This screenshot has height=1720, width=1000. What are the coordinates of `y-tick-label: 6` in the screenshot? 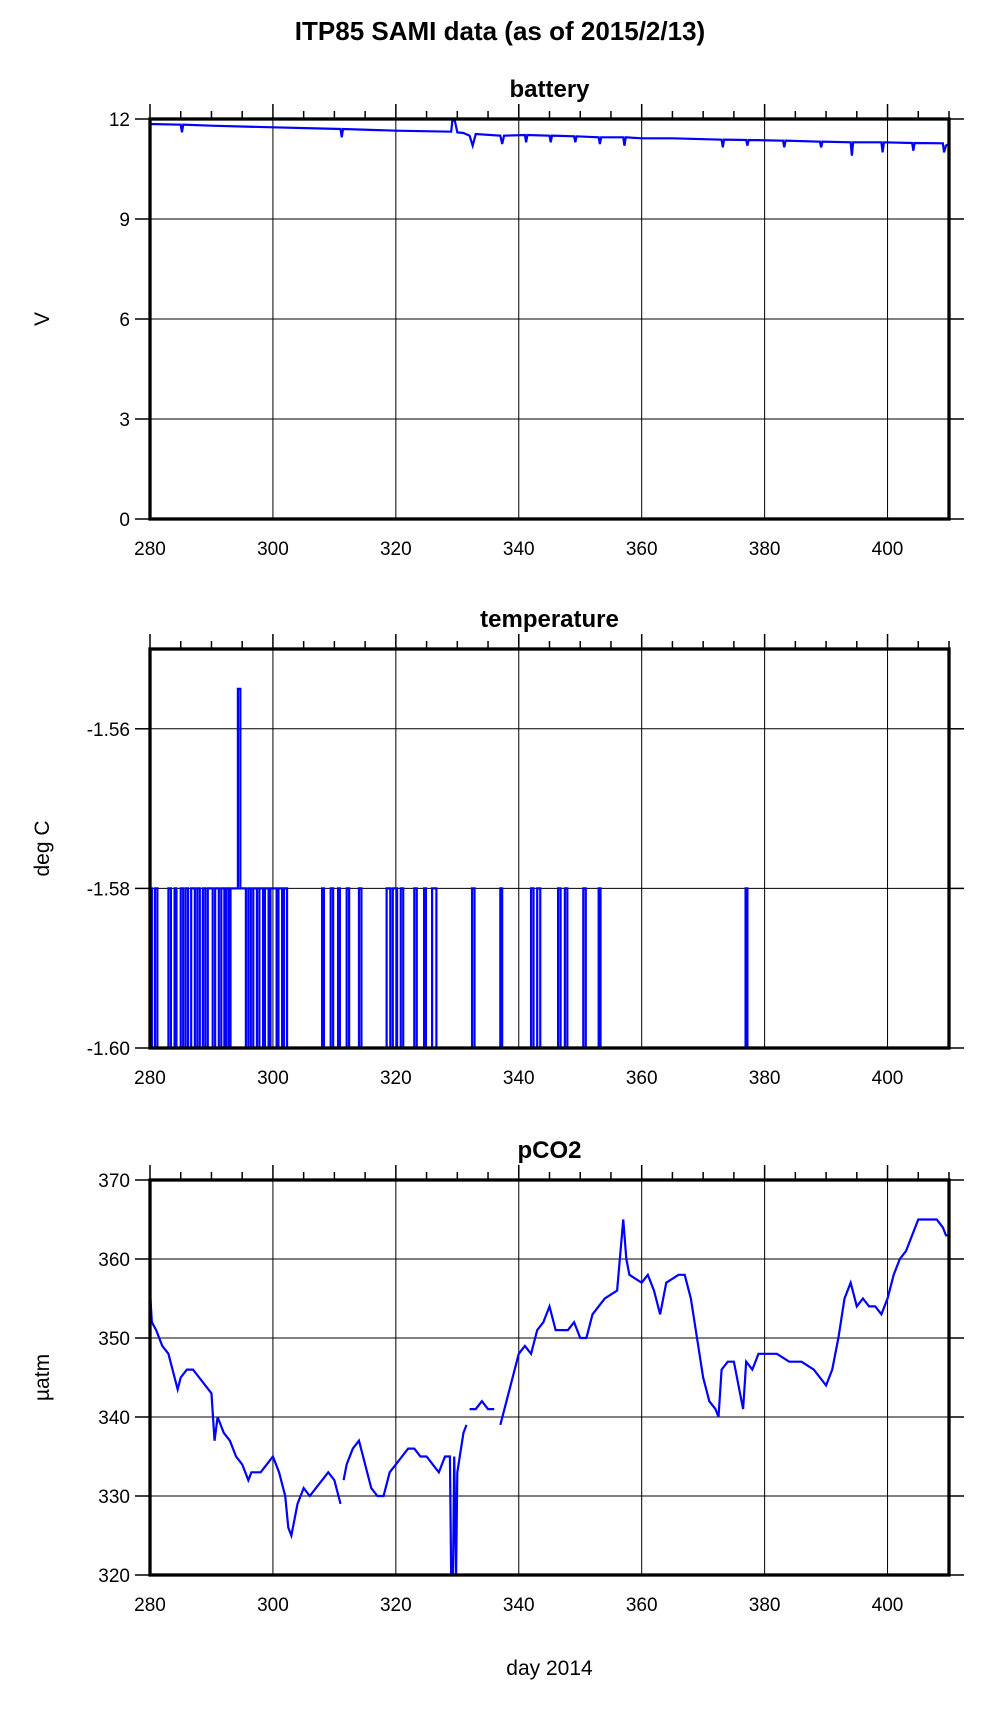 It's located at (124, 320).